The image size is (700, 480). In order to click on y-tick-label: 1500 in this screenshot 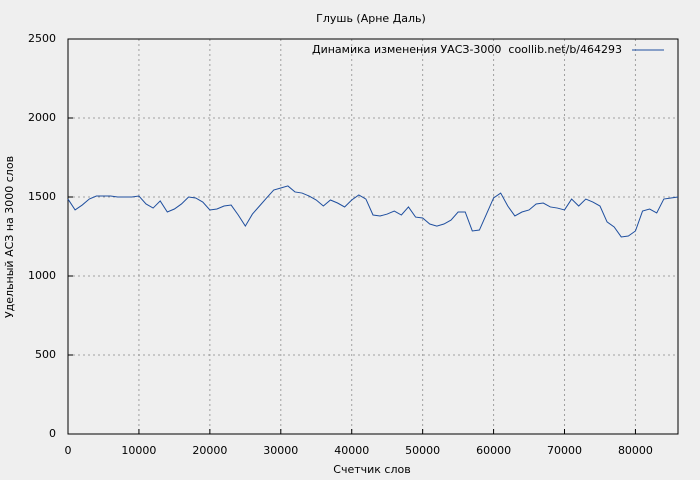, I will do `click(42, 196)`.